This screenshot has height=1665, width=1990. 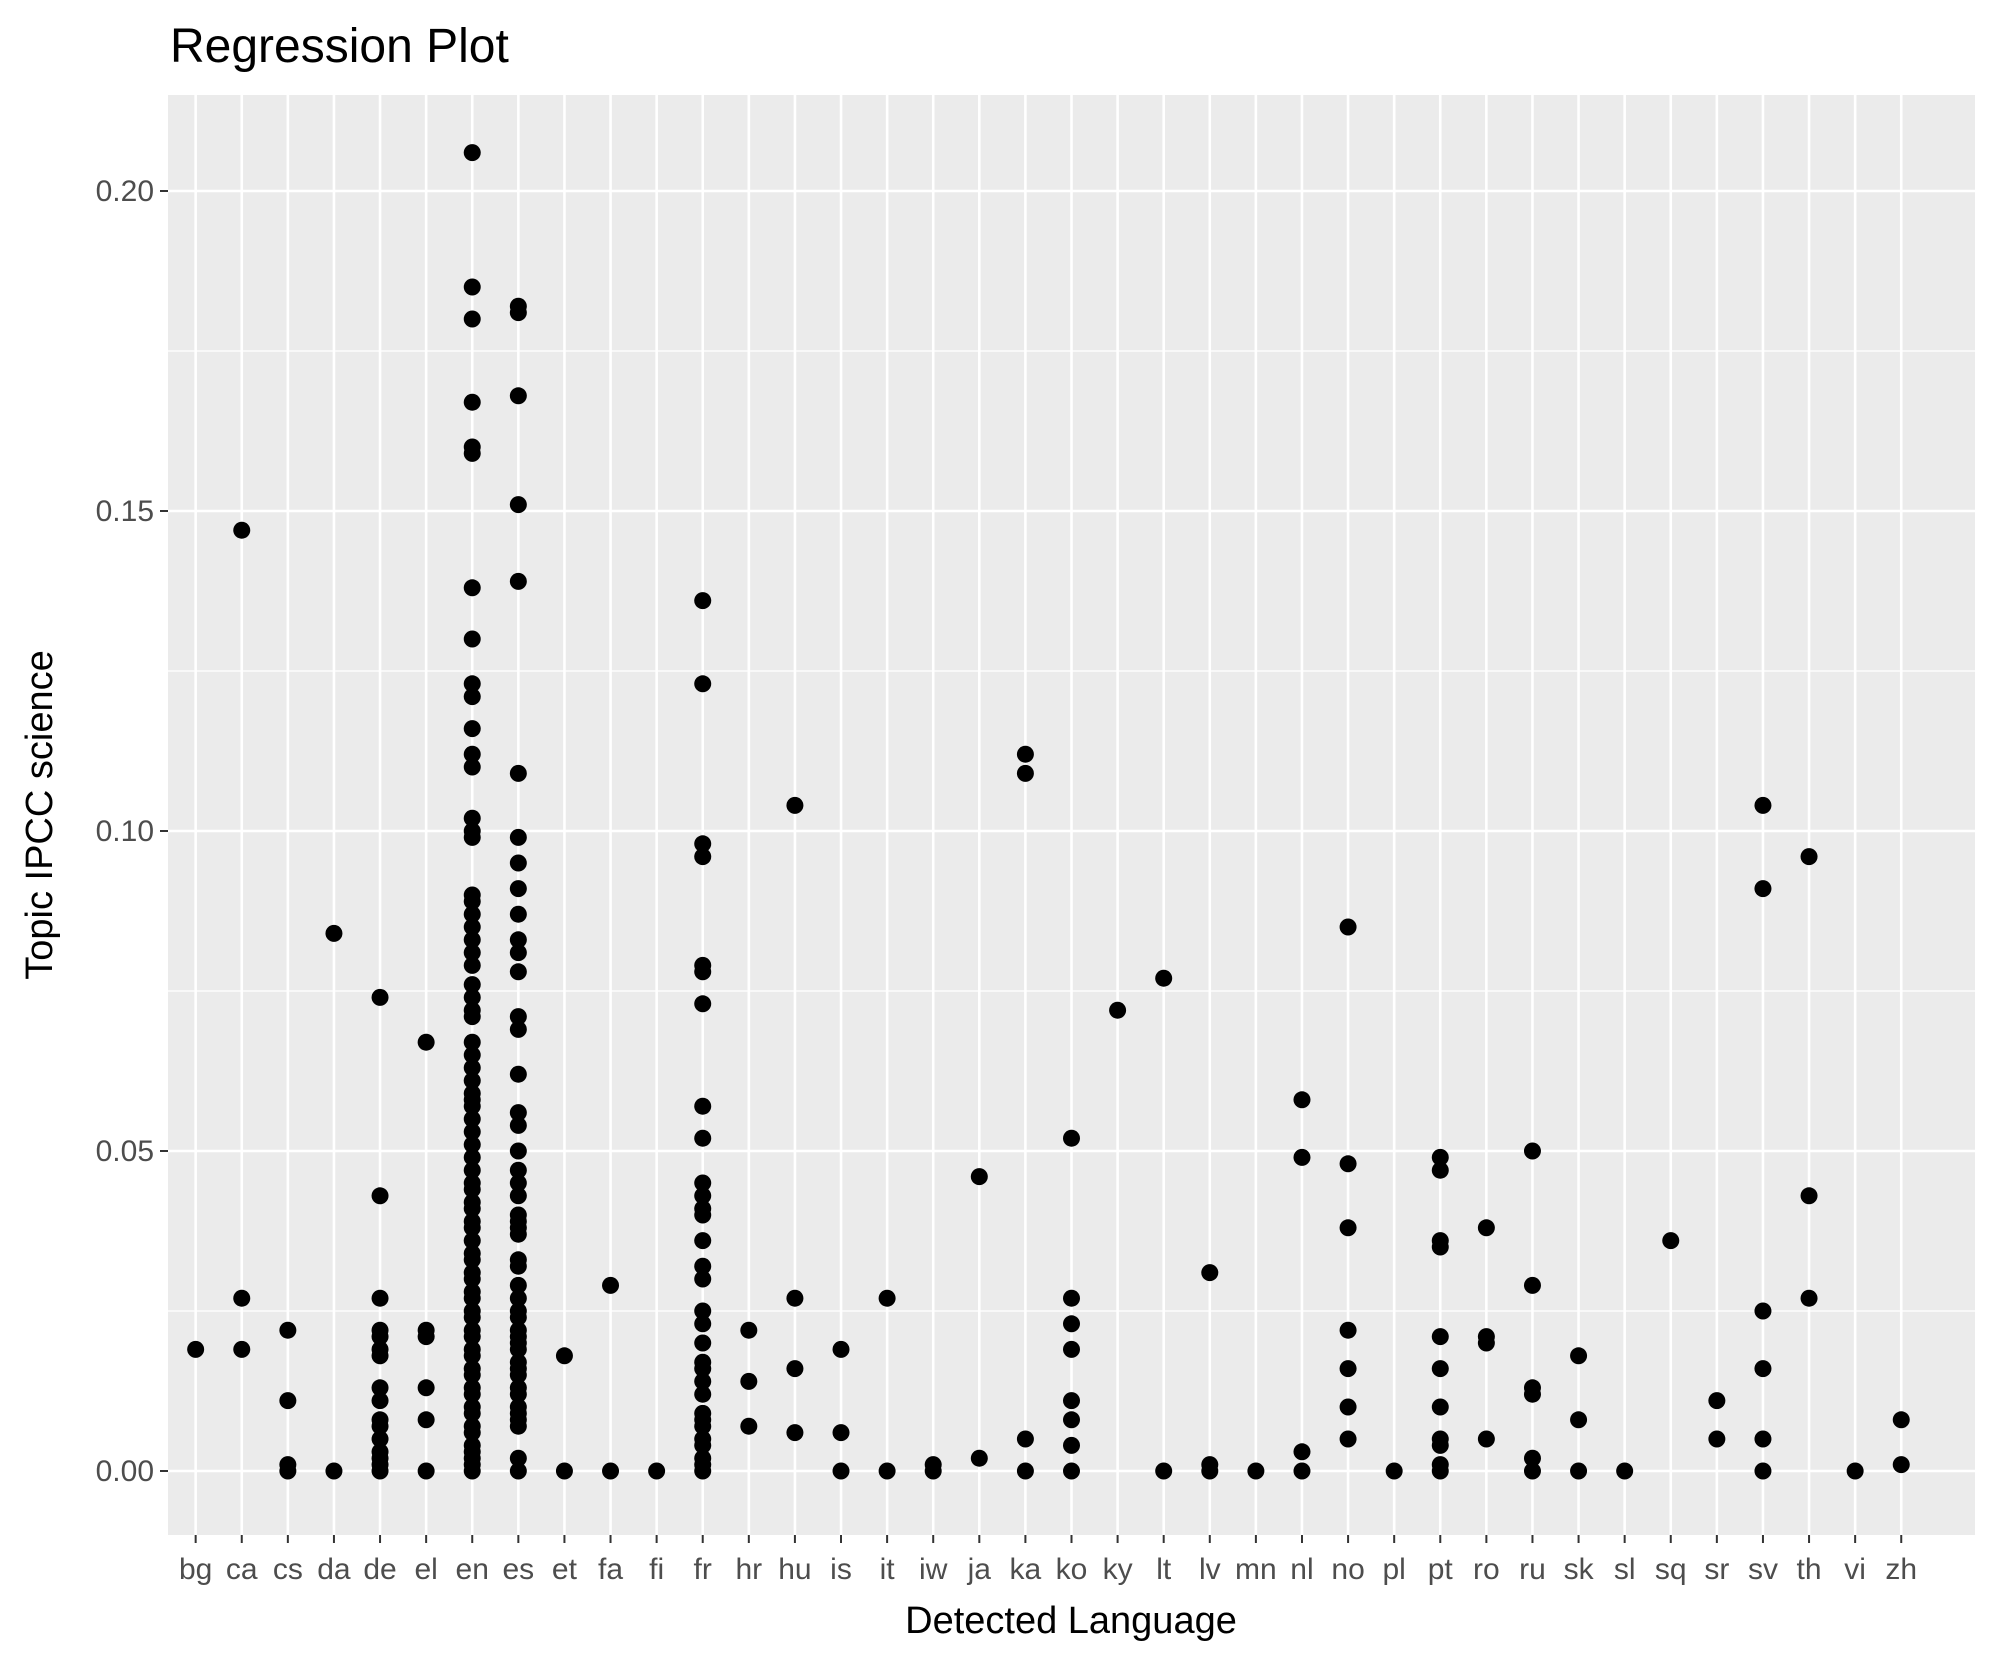 What do you see at coordinates (1716, 1569) in the screenshot?
I see `x-tick-label: sr` at bounding box center [1716, 1569].